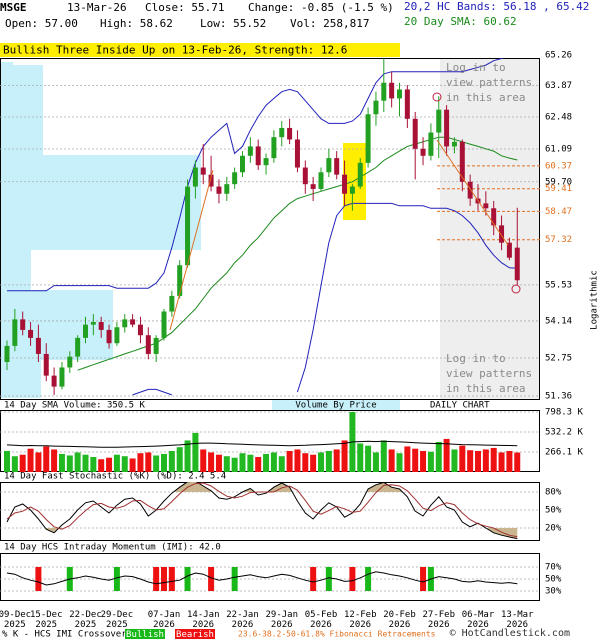 The image size is (600, 640). I want to click on fib-trend, so click(191, 250).